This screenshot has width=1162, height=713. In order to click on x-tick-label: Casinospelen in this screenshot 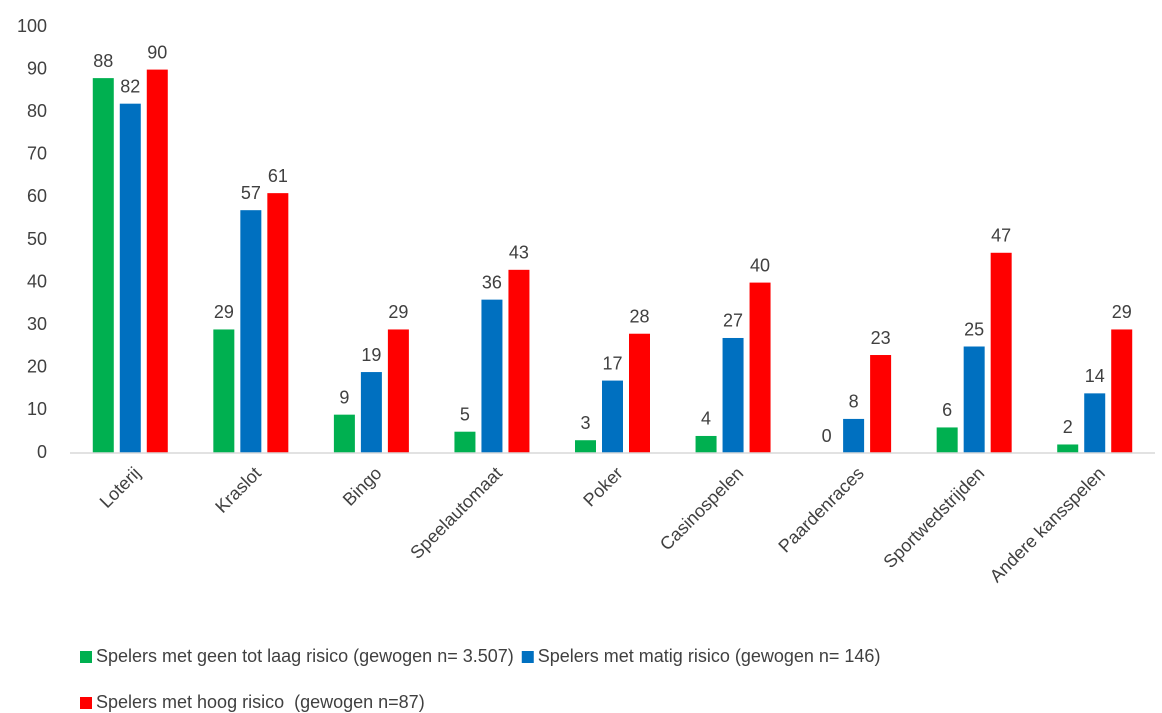, I will do `click(701, 508)`.